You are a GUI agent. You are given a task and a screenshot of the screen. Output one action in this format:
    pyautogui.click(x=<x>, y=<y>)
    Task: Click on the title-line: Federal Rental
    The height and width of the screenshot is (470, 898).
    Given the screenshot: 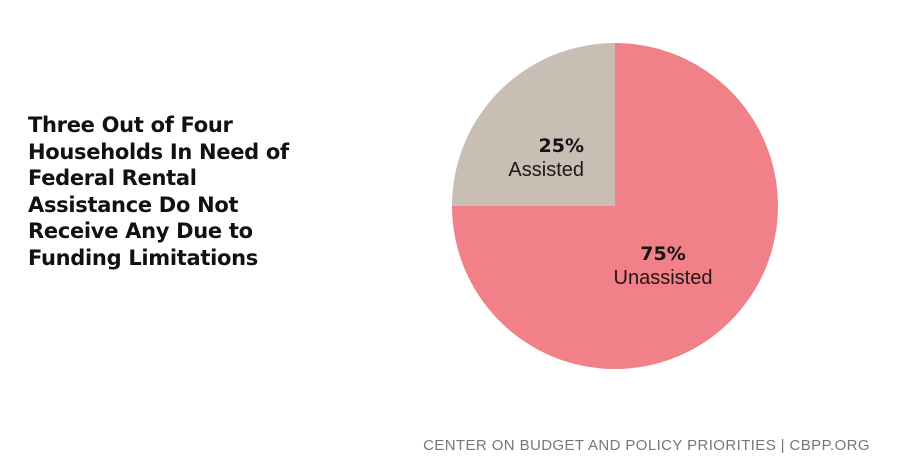 What is the action you would take?
    pyautogui.click(x=112, y=178)
    